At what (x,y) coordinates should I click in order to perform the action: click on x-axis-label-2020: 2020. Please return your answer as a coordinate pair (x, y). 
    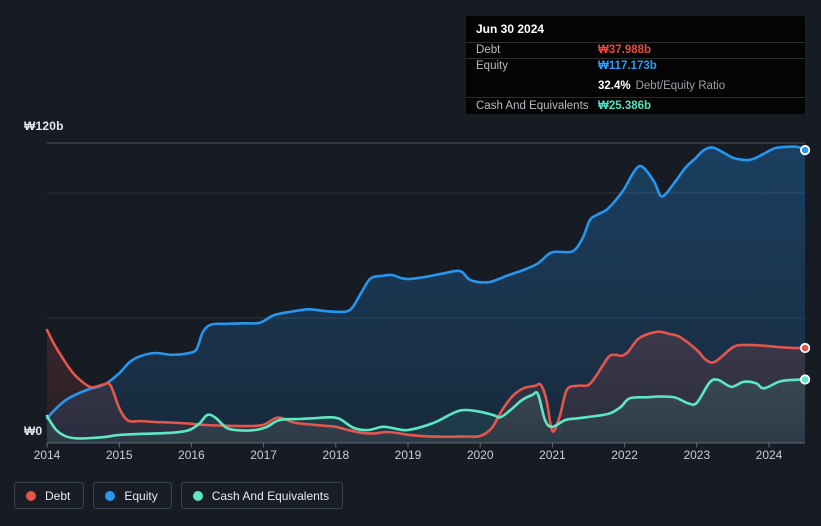
    Looking at the image, I should click on (480, 455).